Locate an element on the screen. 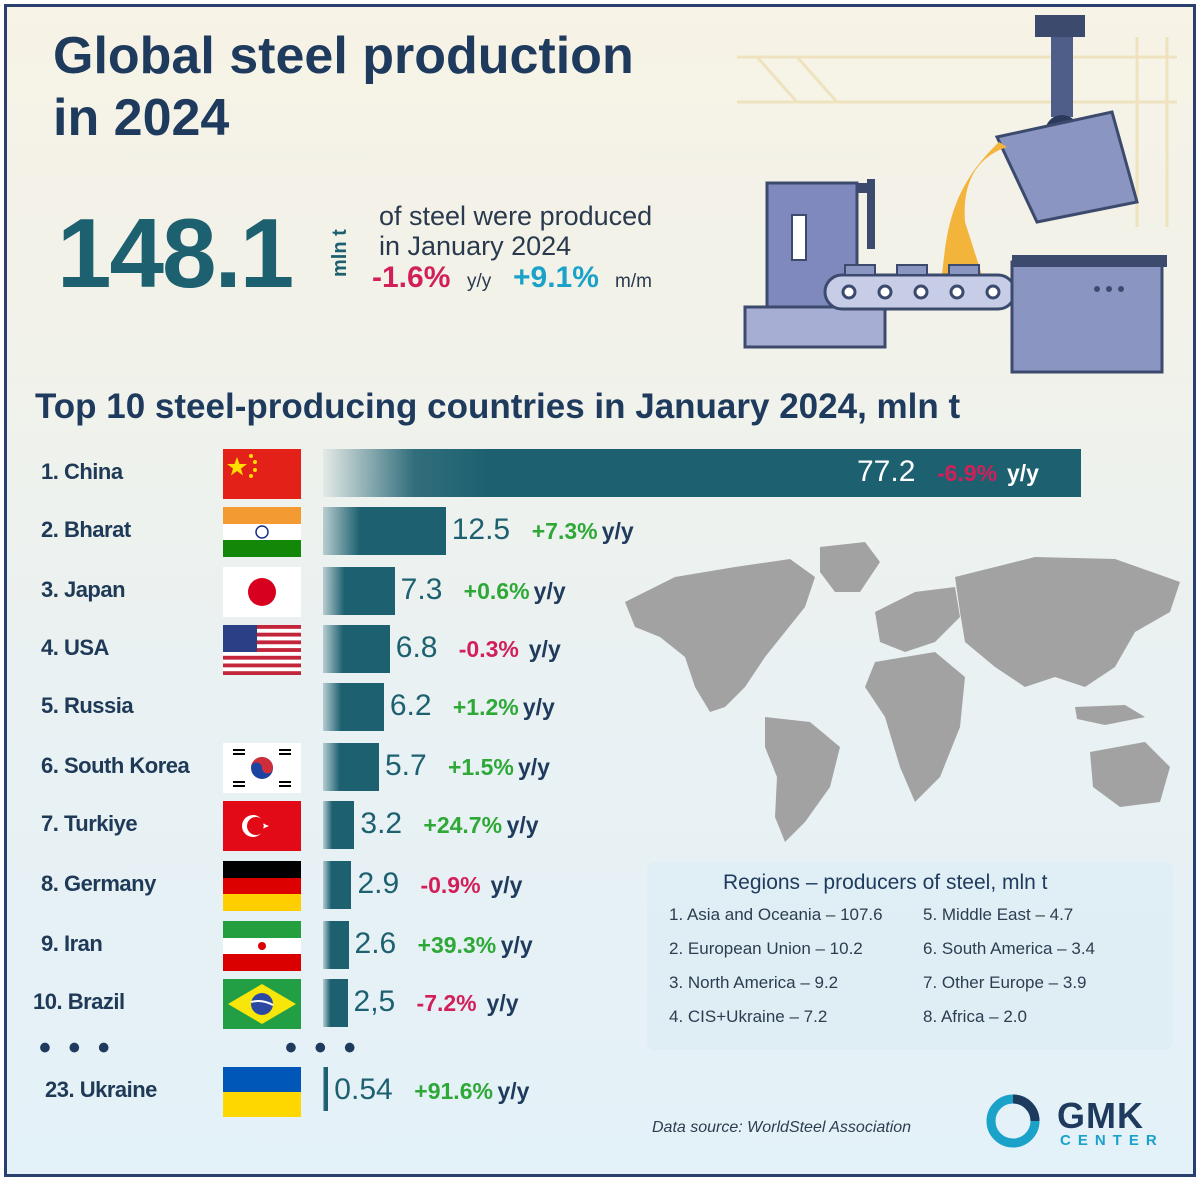  yy-unit-label: y/y is located at coordinates (479, 281).